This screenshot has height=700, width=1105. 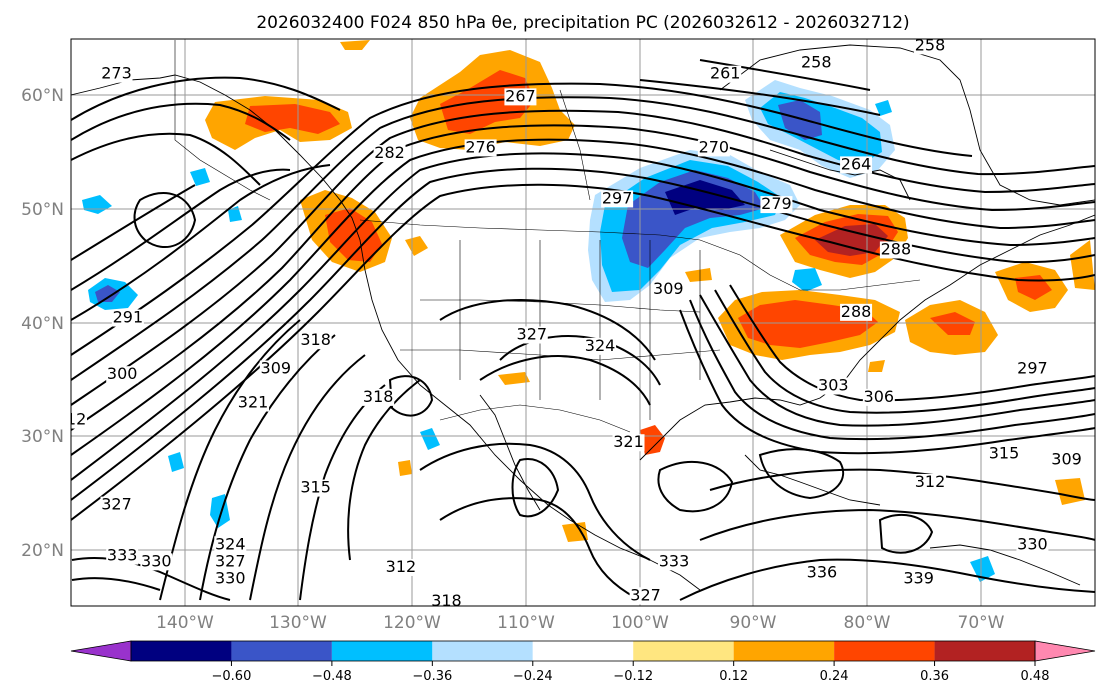 What do you see at coordinates (416, 246) in the screenshot?
I see `shade-pnw-small` at bounding box center [416, 246].